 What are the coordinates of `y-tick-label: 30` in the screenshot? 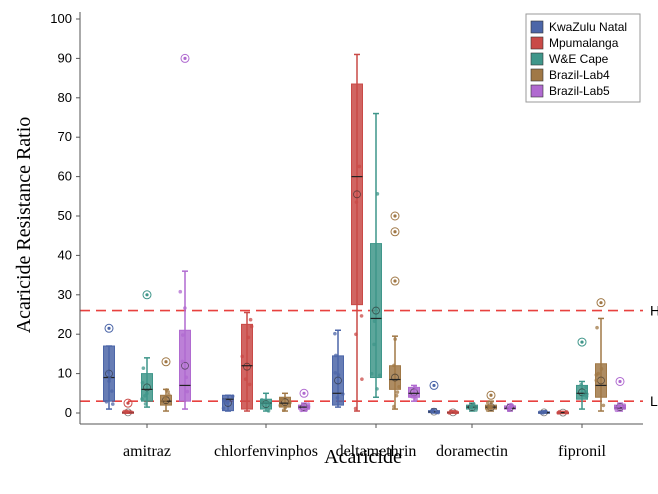 It's located at (65, 294).